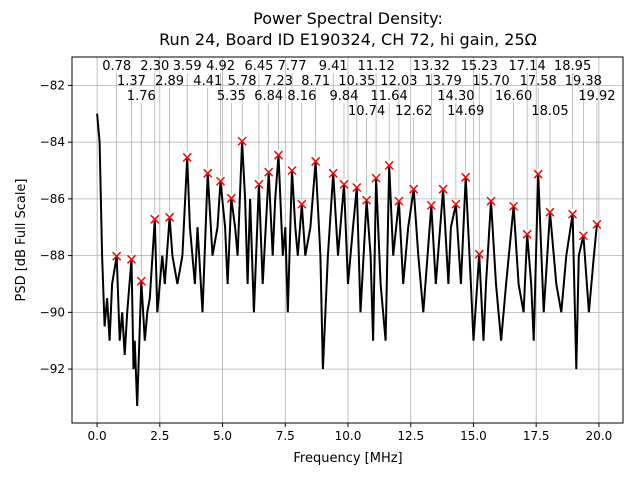 This screenshot has height=484, width=640. I want to click on x-axis-label: Frequency [MHz], so click(347, 458).